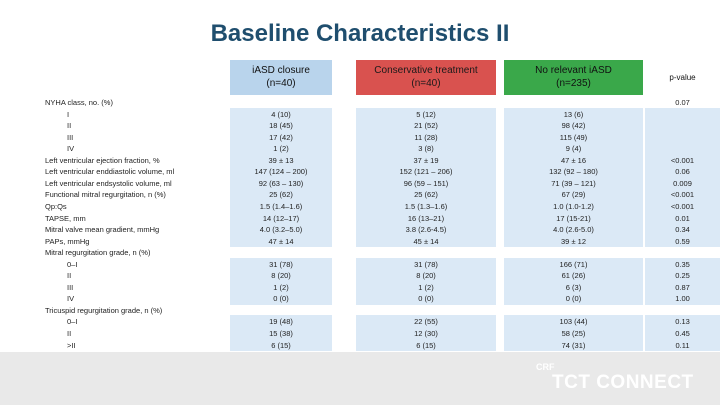 The image size is (720, 405). Describe the element at coordinates (682, 287) in the screenshot. I see `p-value-cell: 0.87` at that location.